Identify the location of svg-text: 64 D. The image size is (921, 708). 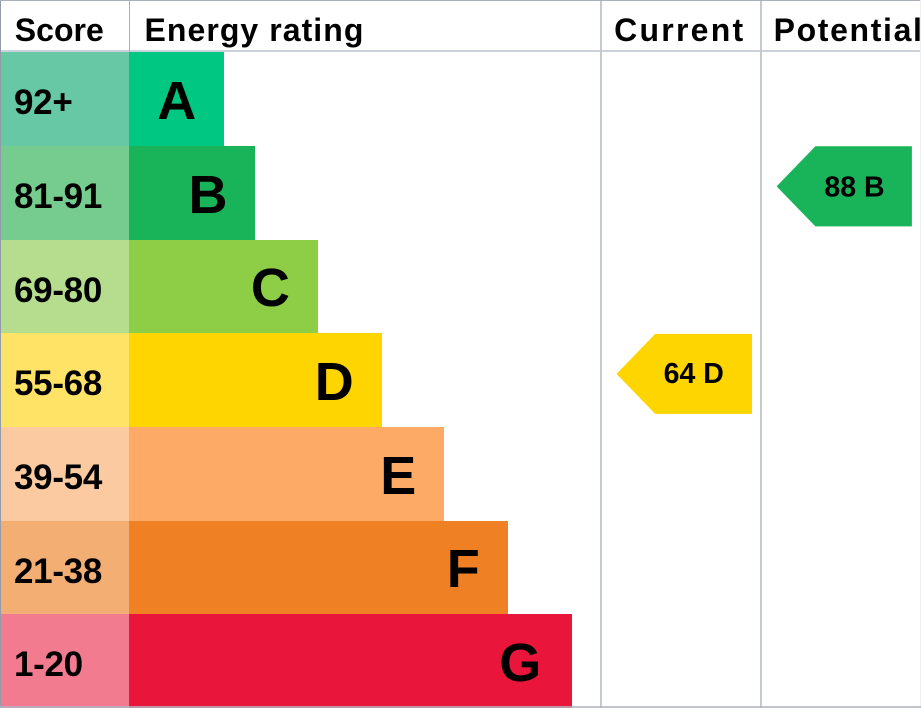
(694, 374).